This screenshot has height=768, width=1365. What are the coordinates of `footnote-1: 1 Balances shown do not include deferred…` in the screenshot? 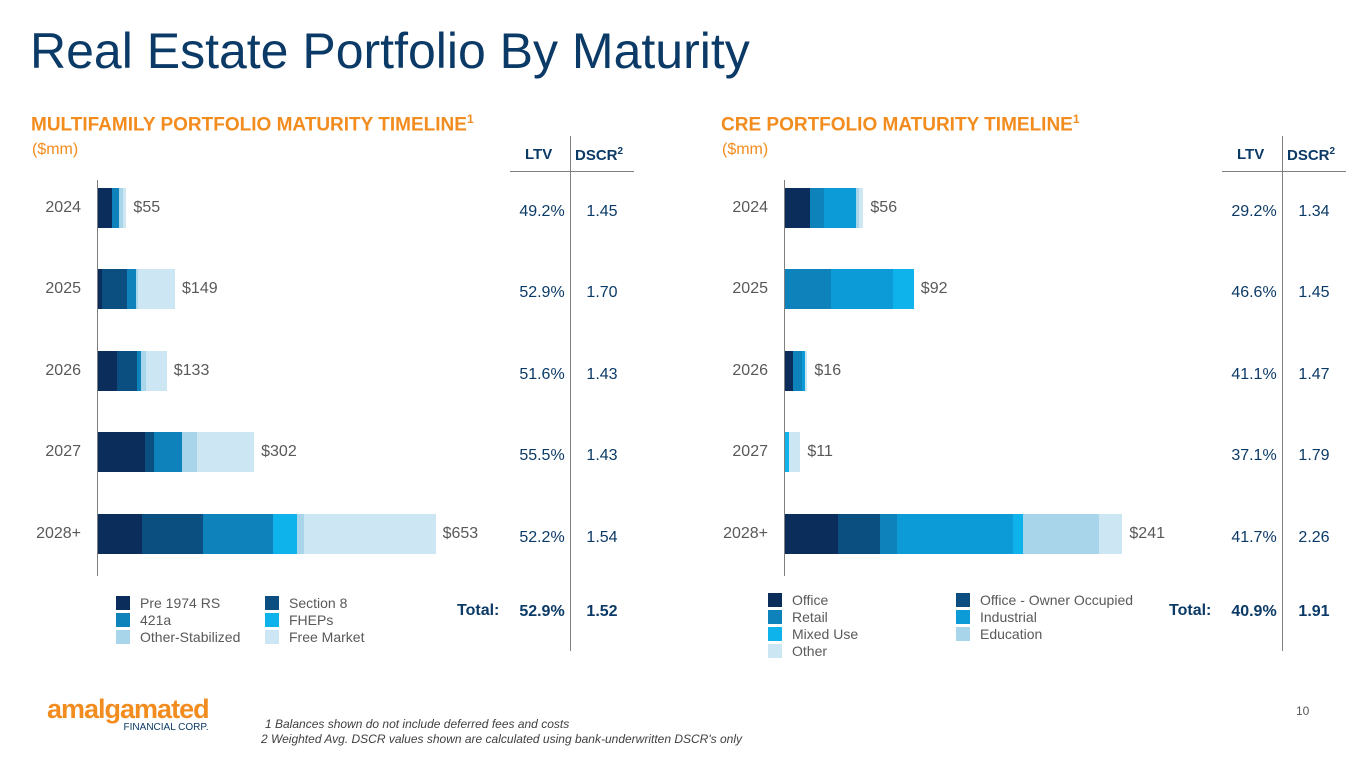 It's located at (417, 724).